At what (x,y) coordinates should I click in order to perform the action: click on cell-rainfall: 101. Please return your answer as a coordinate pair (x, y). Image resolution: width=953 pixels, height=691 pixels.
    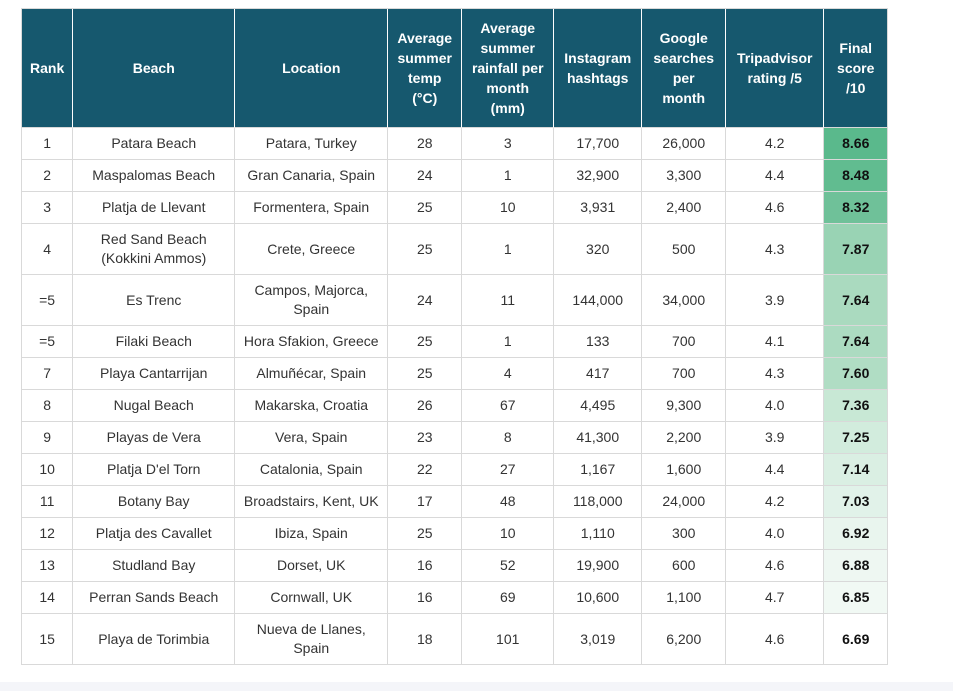
    Looking at the image, I should click on (508, 639).